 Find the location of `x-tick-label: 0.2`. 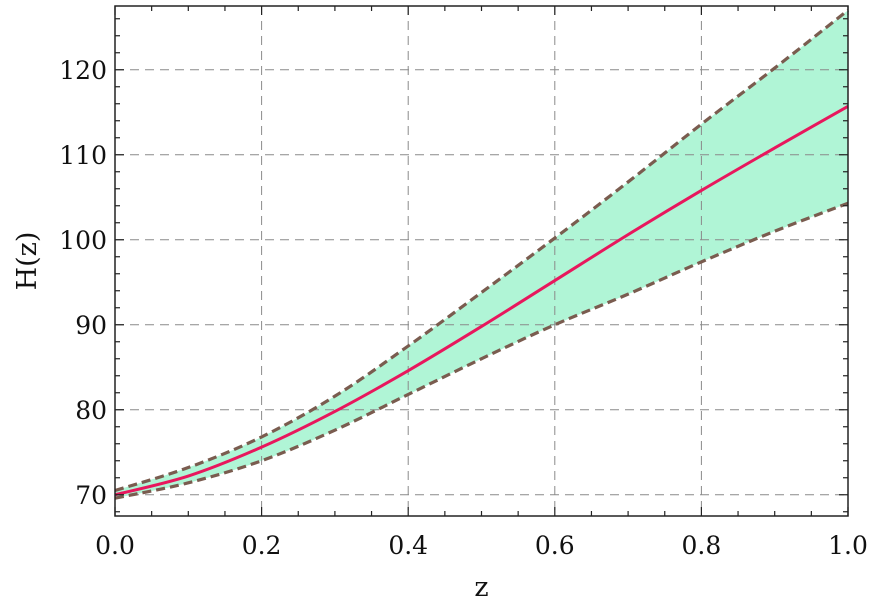

x-tick-label: 0.2 is located at coordinates (262, 545).